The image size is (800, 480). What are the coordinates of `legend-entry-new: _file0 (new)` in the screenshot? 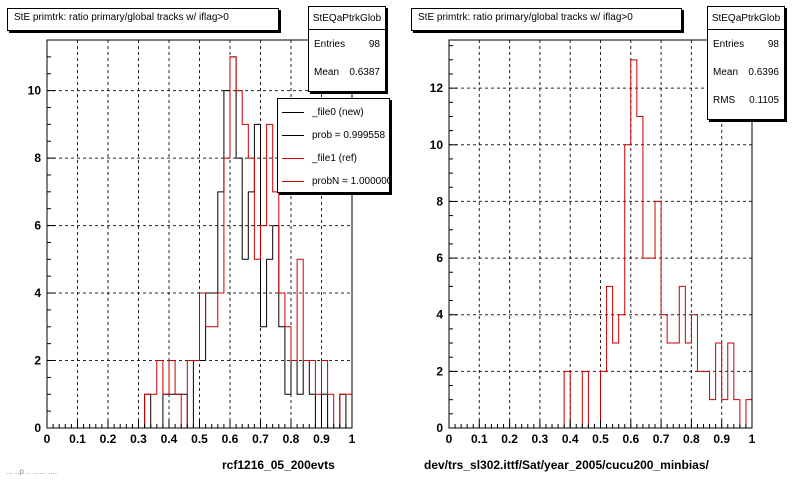 It's located at (333, 112).